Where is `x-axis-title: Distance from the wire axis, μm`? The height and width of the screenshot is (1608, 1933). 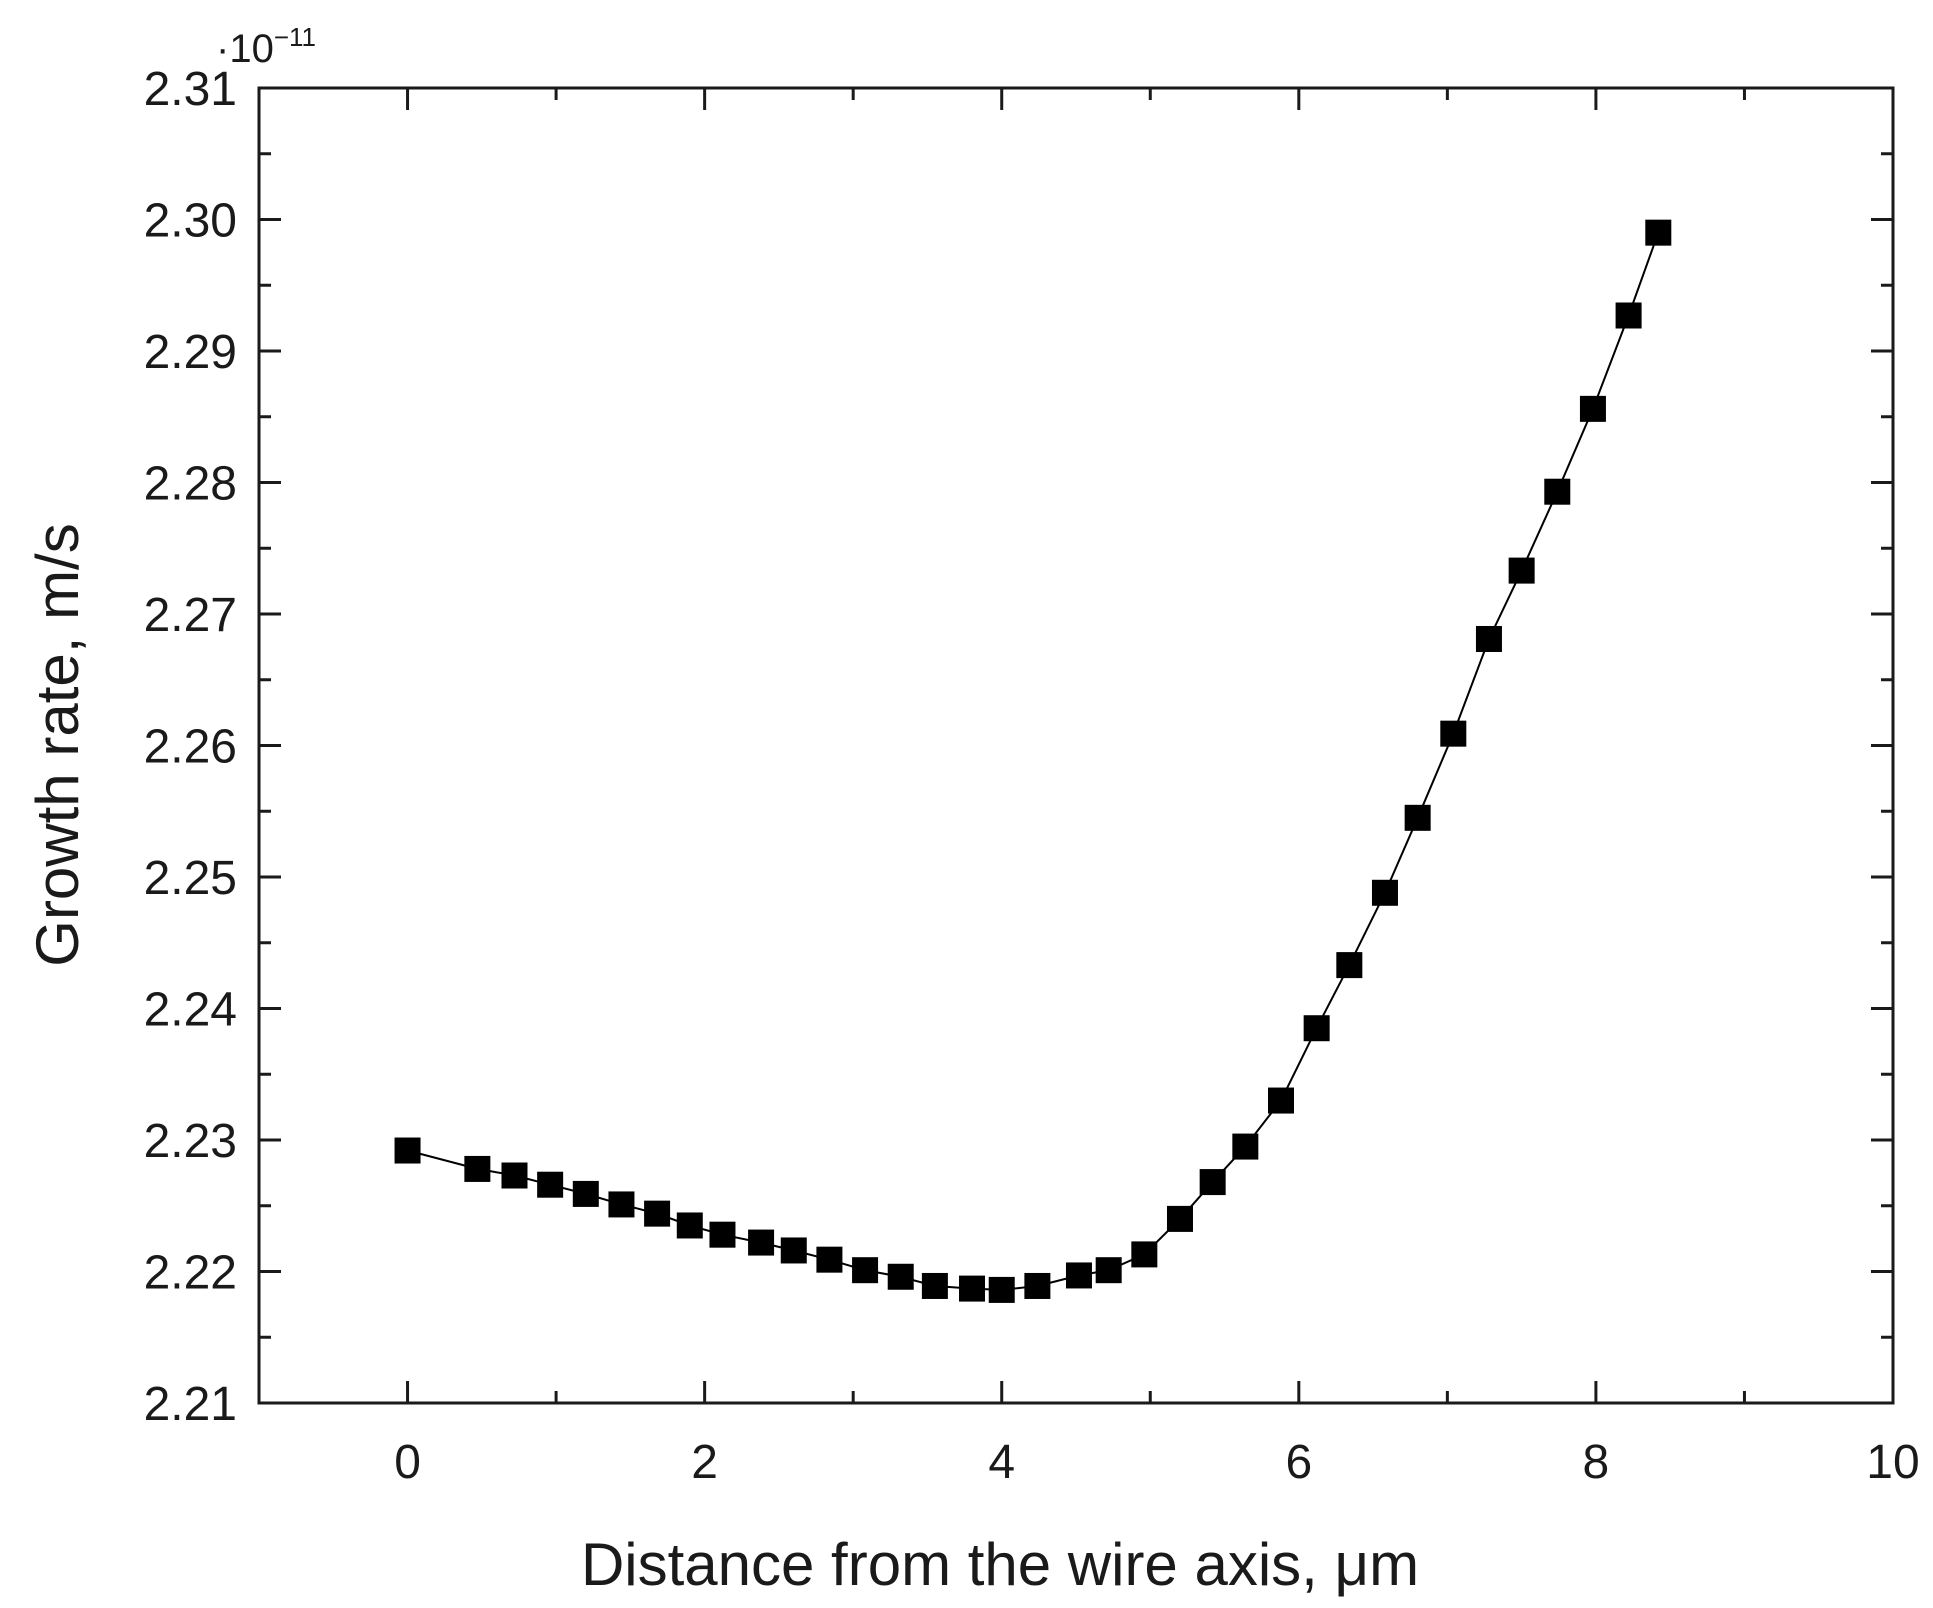
x-axis-title: Distance from the wire axis, μm is located at coordinates (1000, 1564).